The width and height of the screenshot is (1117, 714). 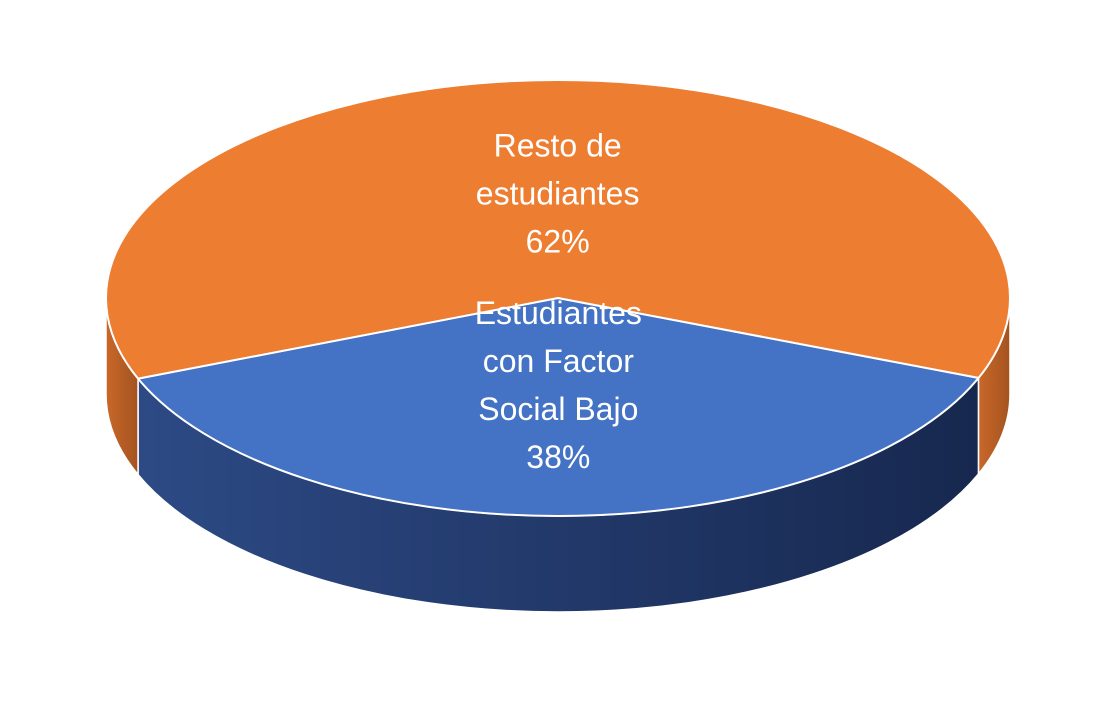 I want to click on data-label-line: con Factor, so click(x=559, y=361).